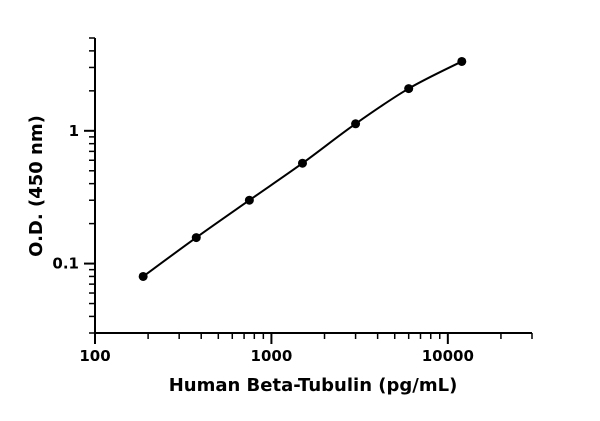 The image size is (600, 421). I want to click on y-axis-title: O.D. (450 nm), so click(36, 186).